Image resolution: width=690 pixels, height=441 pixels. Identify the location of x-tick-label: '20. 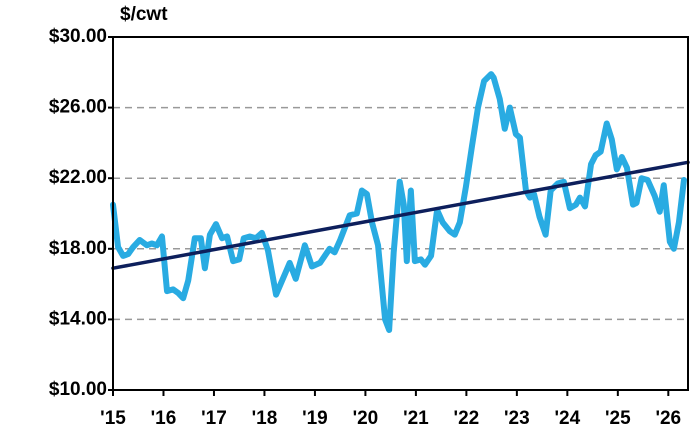
(366, 418).